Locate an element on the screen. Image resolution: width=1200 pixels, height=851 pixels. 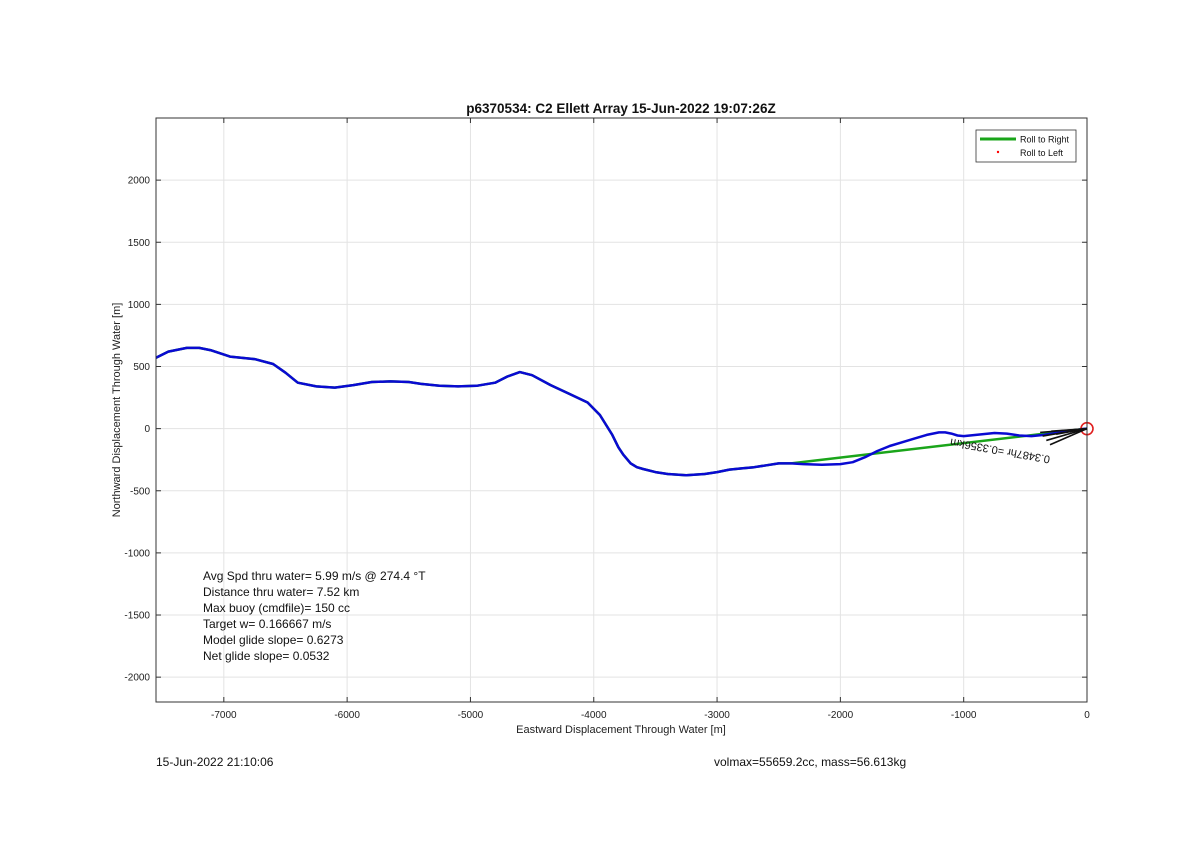
legend-swatch-roll-left is located at coordinates (998, 152).